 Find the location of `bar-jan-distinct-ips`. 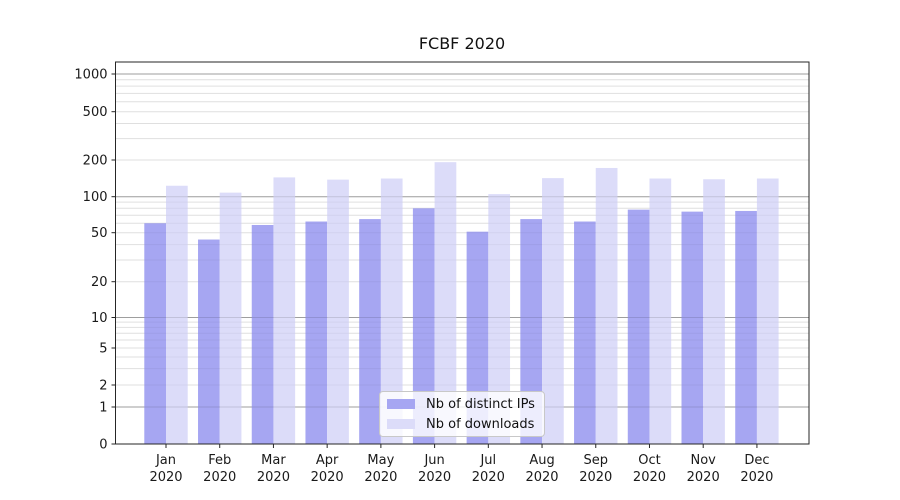

bar-jan-distinct-ips is located at coordinates (155, 333).